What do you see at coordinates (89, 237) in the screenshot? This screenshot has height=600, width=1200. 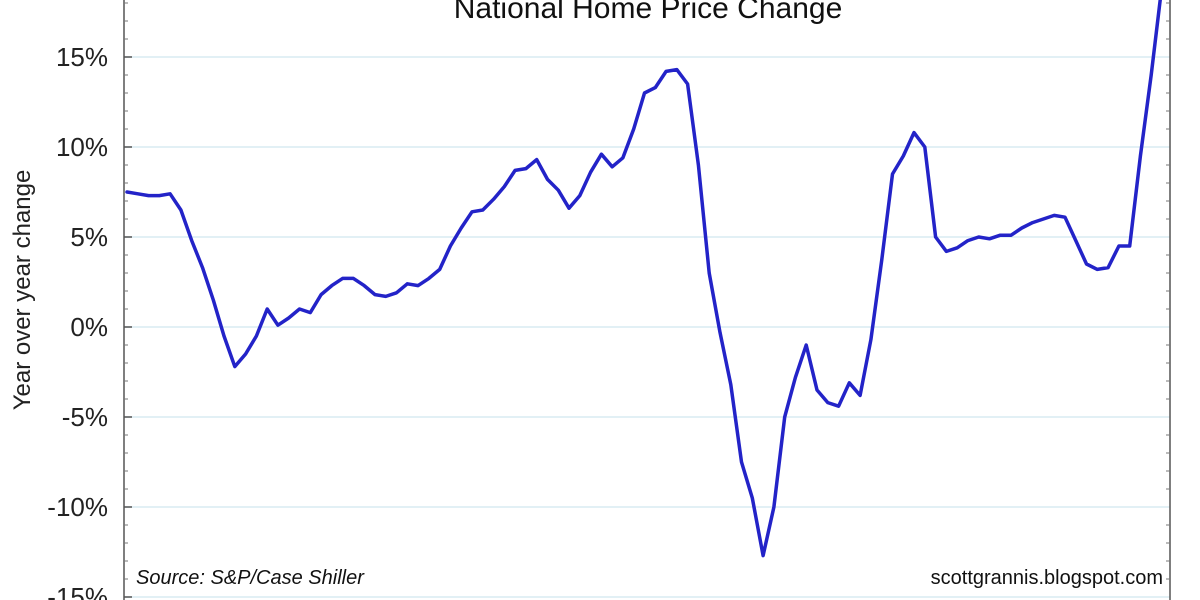 I see `y-tick-label: 5%` at bounding box center [89, 237].